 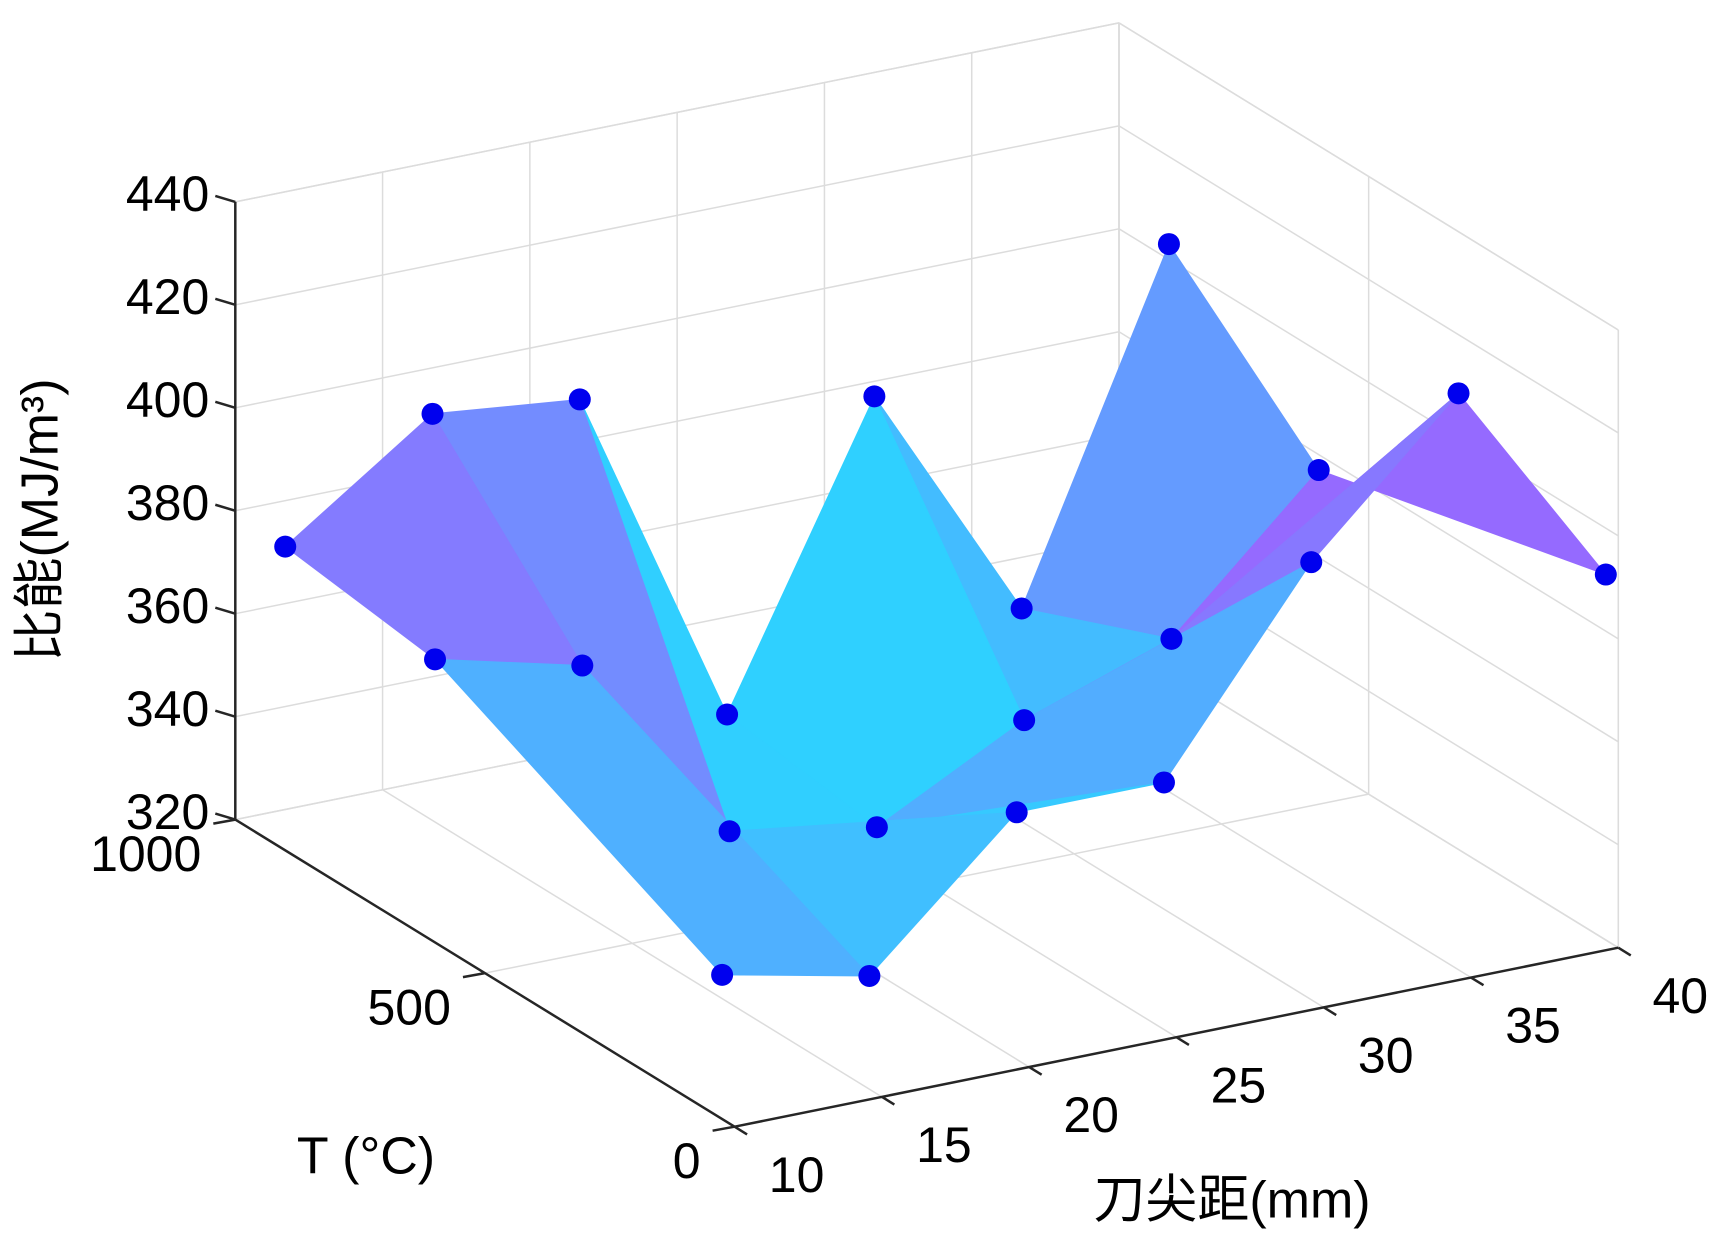 What do you see at coordinates (167, 400) in the screenshot?
I see `z-tick-label: 400` at bounding box center [167, 400].